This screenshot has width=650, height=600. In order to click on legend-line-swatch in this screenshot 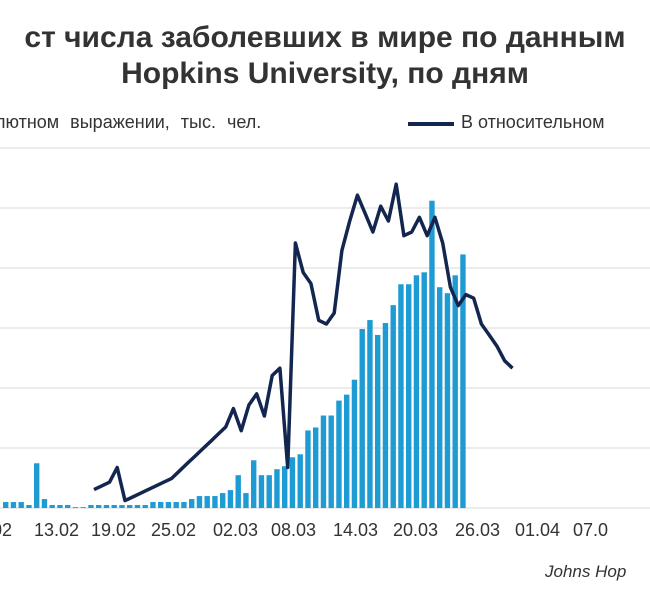, I will do `click(431, 124)`.